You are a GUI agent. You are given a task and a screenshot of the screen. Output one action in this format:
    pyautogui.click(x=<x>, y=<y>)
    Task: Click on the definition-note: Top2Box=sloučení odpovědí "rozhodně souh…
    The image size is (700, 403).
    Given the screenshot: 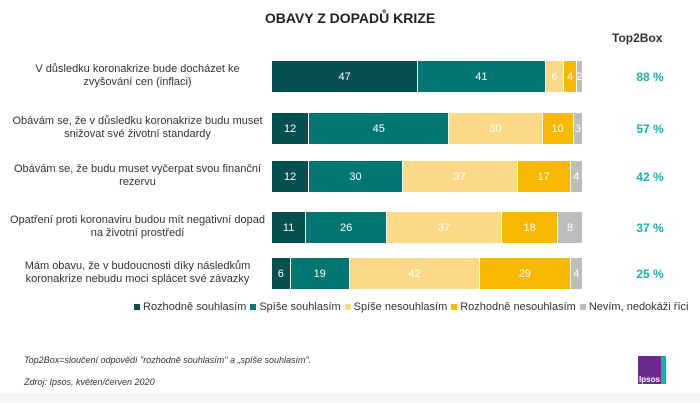 What is the action you would take?
    pyautogui.click(x=168, y=360)
    